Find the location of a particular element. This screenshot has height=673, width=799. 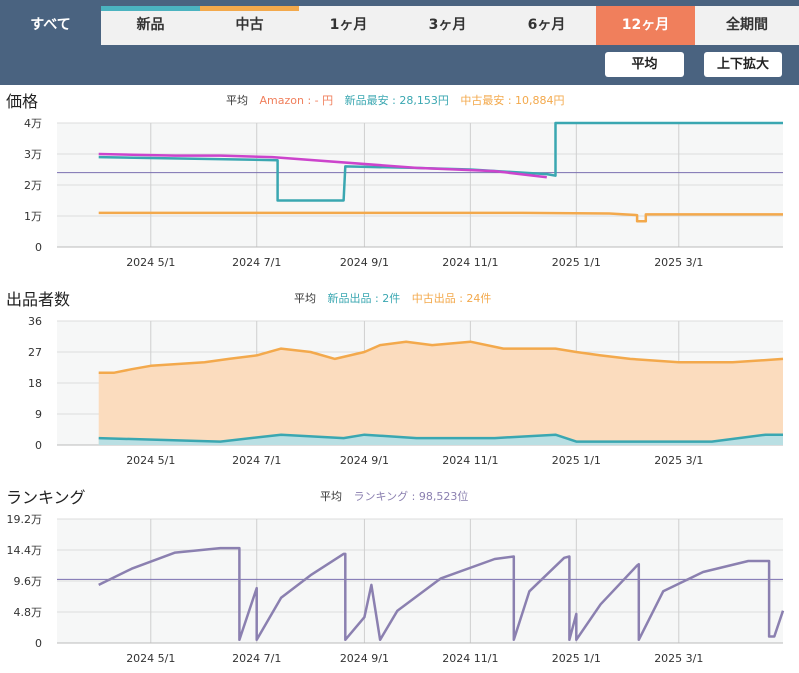

tab-2: 中古 is located at coordinates (249, 25).